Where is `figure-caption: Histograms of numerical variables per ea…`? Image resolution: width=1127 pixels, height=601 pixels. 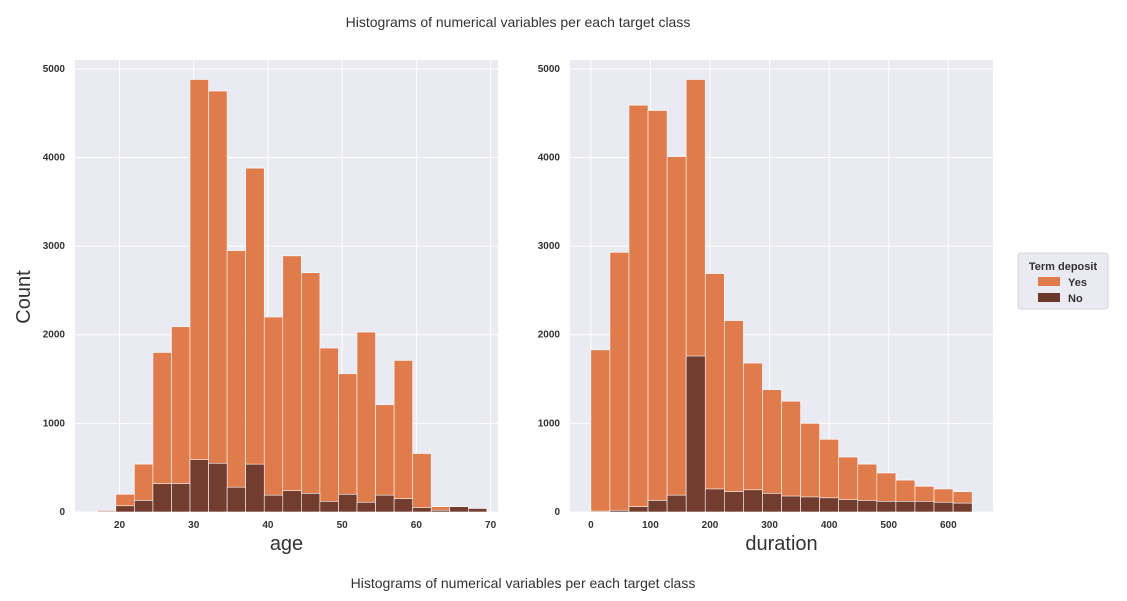 figure-caption: Histograms of numerical variables per ea… is located at coordinates (523, 583).